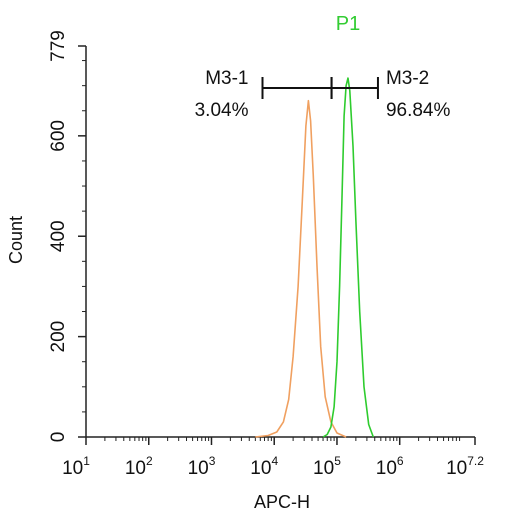 The height and width of the screenshot is (515, 513). What do you see at coordinates (139, 466) in the screenshot?
I see `x-tick-label: 10²` at bounding box center [139, 466].